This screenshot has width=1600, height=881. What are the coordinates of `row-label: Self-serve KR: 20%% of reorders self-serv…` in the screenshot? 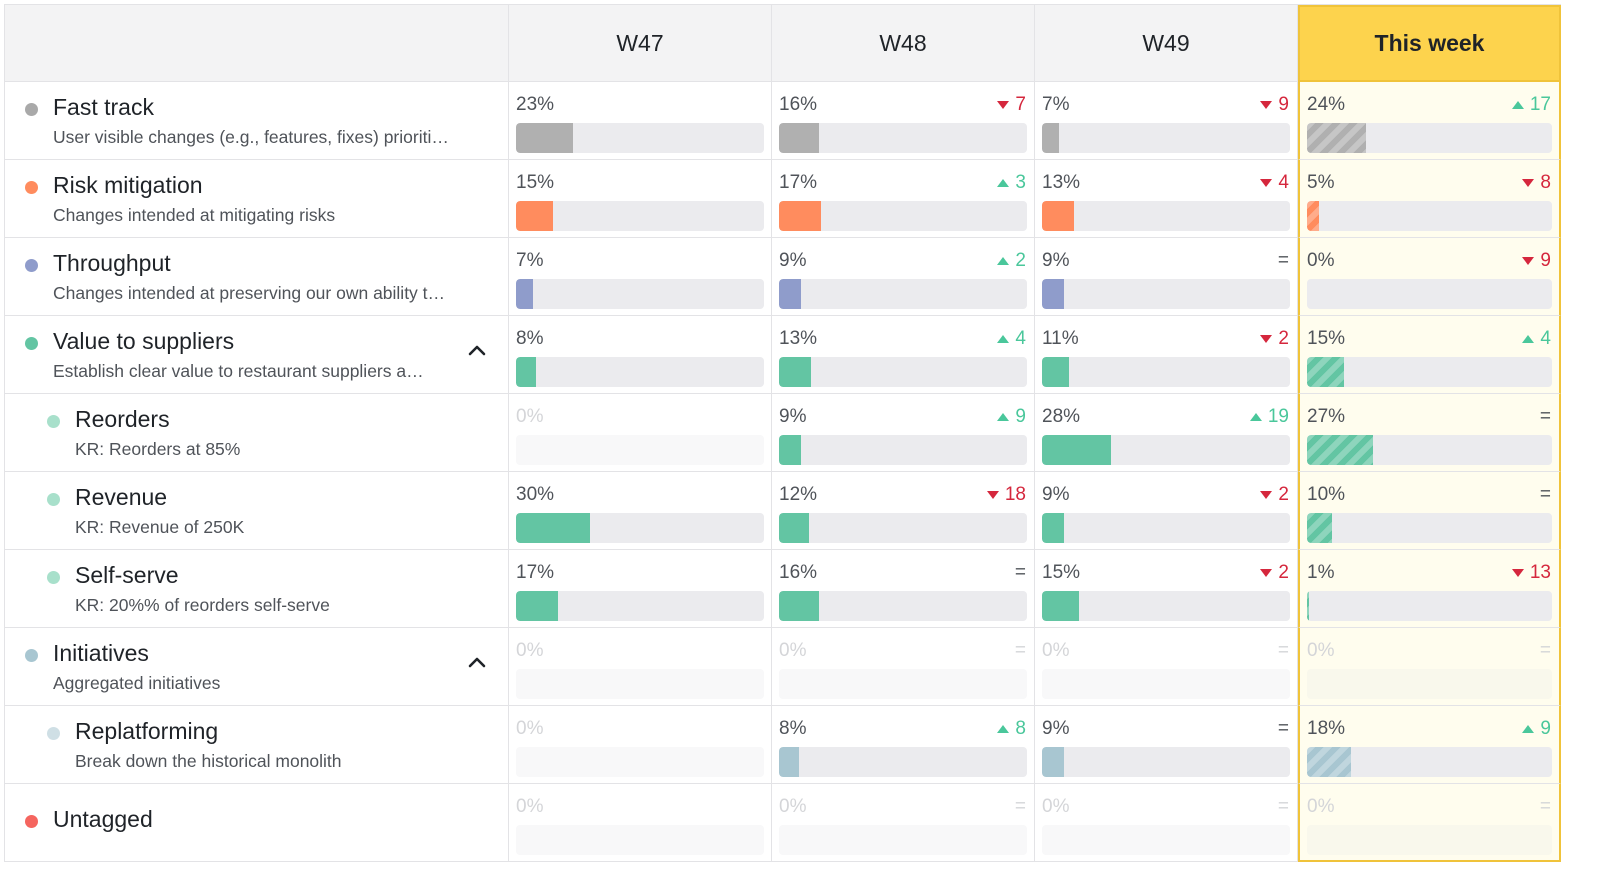 It's located at (257, 589).